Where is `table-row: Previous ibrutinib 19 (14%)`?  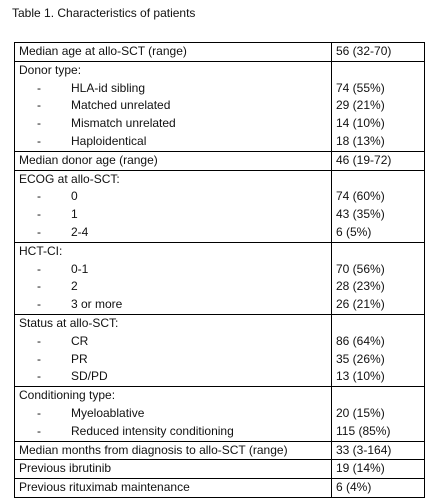 table-row: Previous ibrutinib 19 (14%) is located at coordinates (219, 469).